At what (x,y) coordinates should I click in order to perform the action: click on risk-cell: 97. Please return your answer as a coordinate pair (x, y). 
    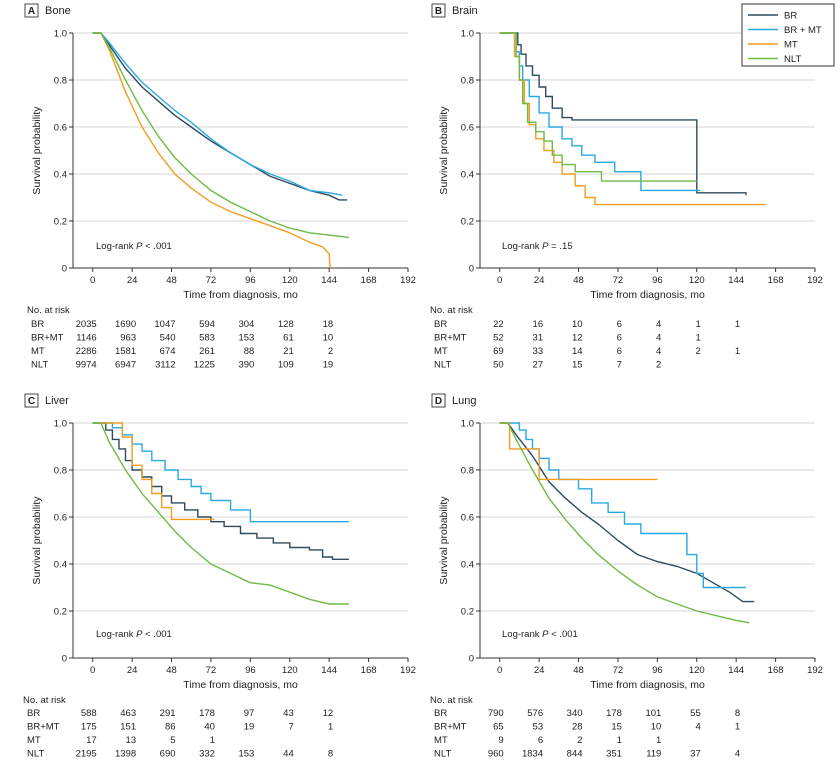
    Looking at the image, I should click on (249, 713).